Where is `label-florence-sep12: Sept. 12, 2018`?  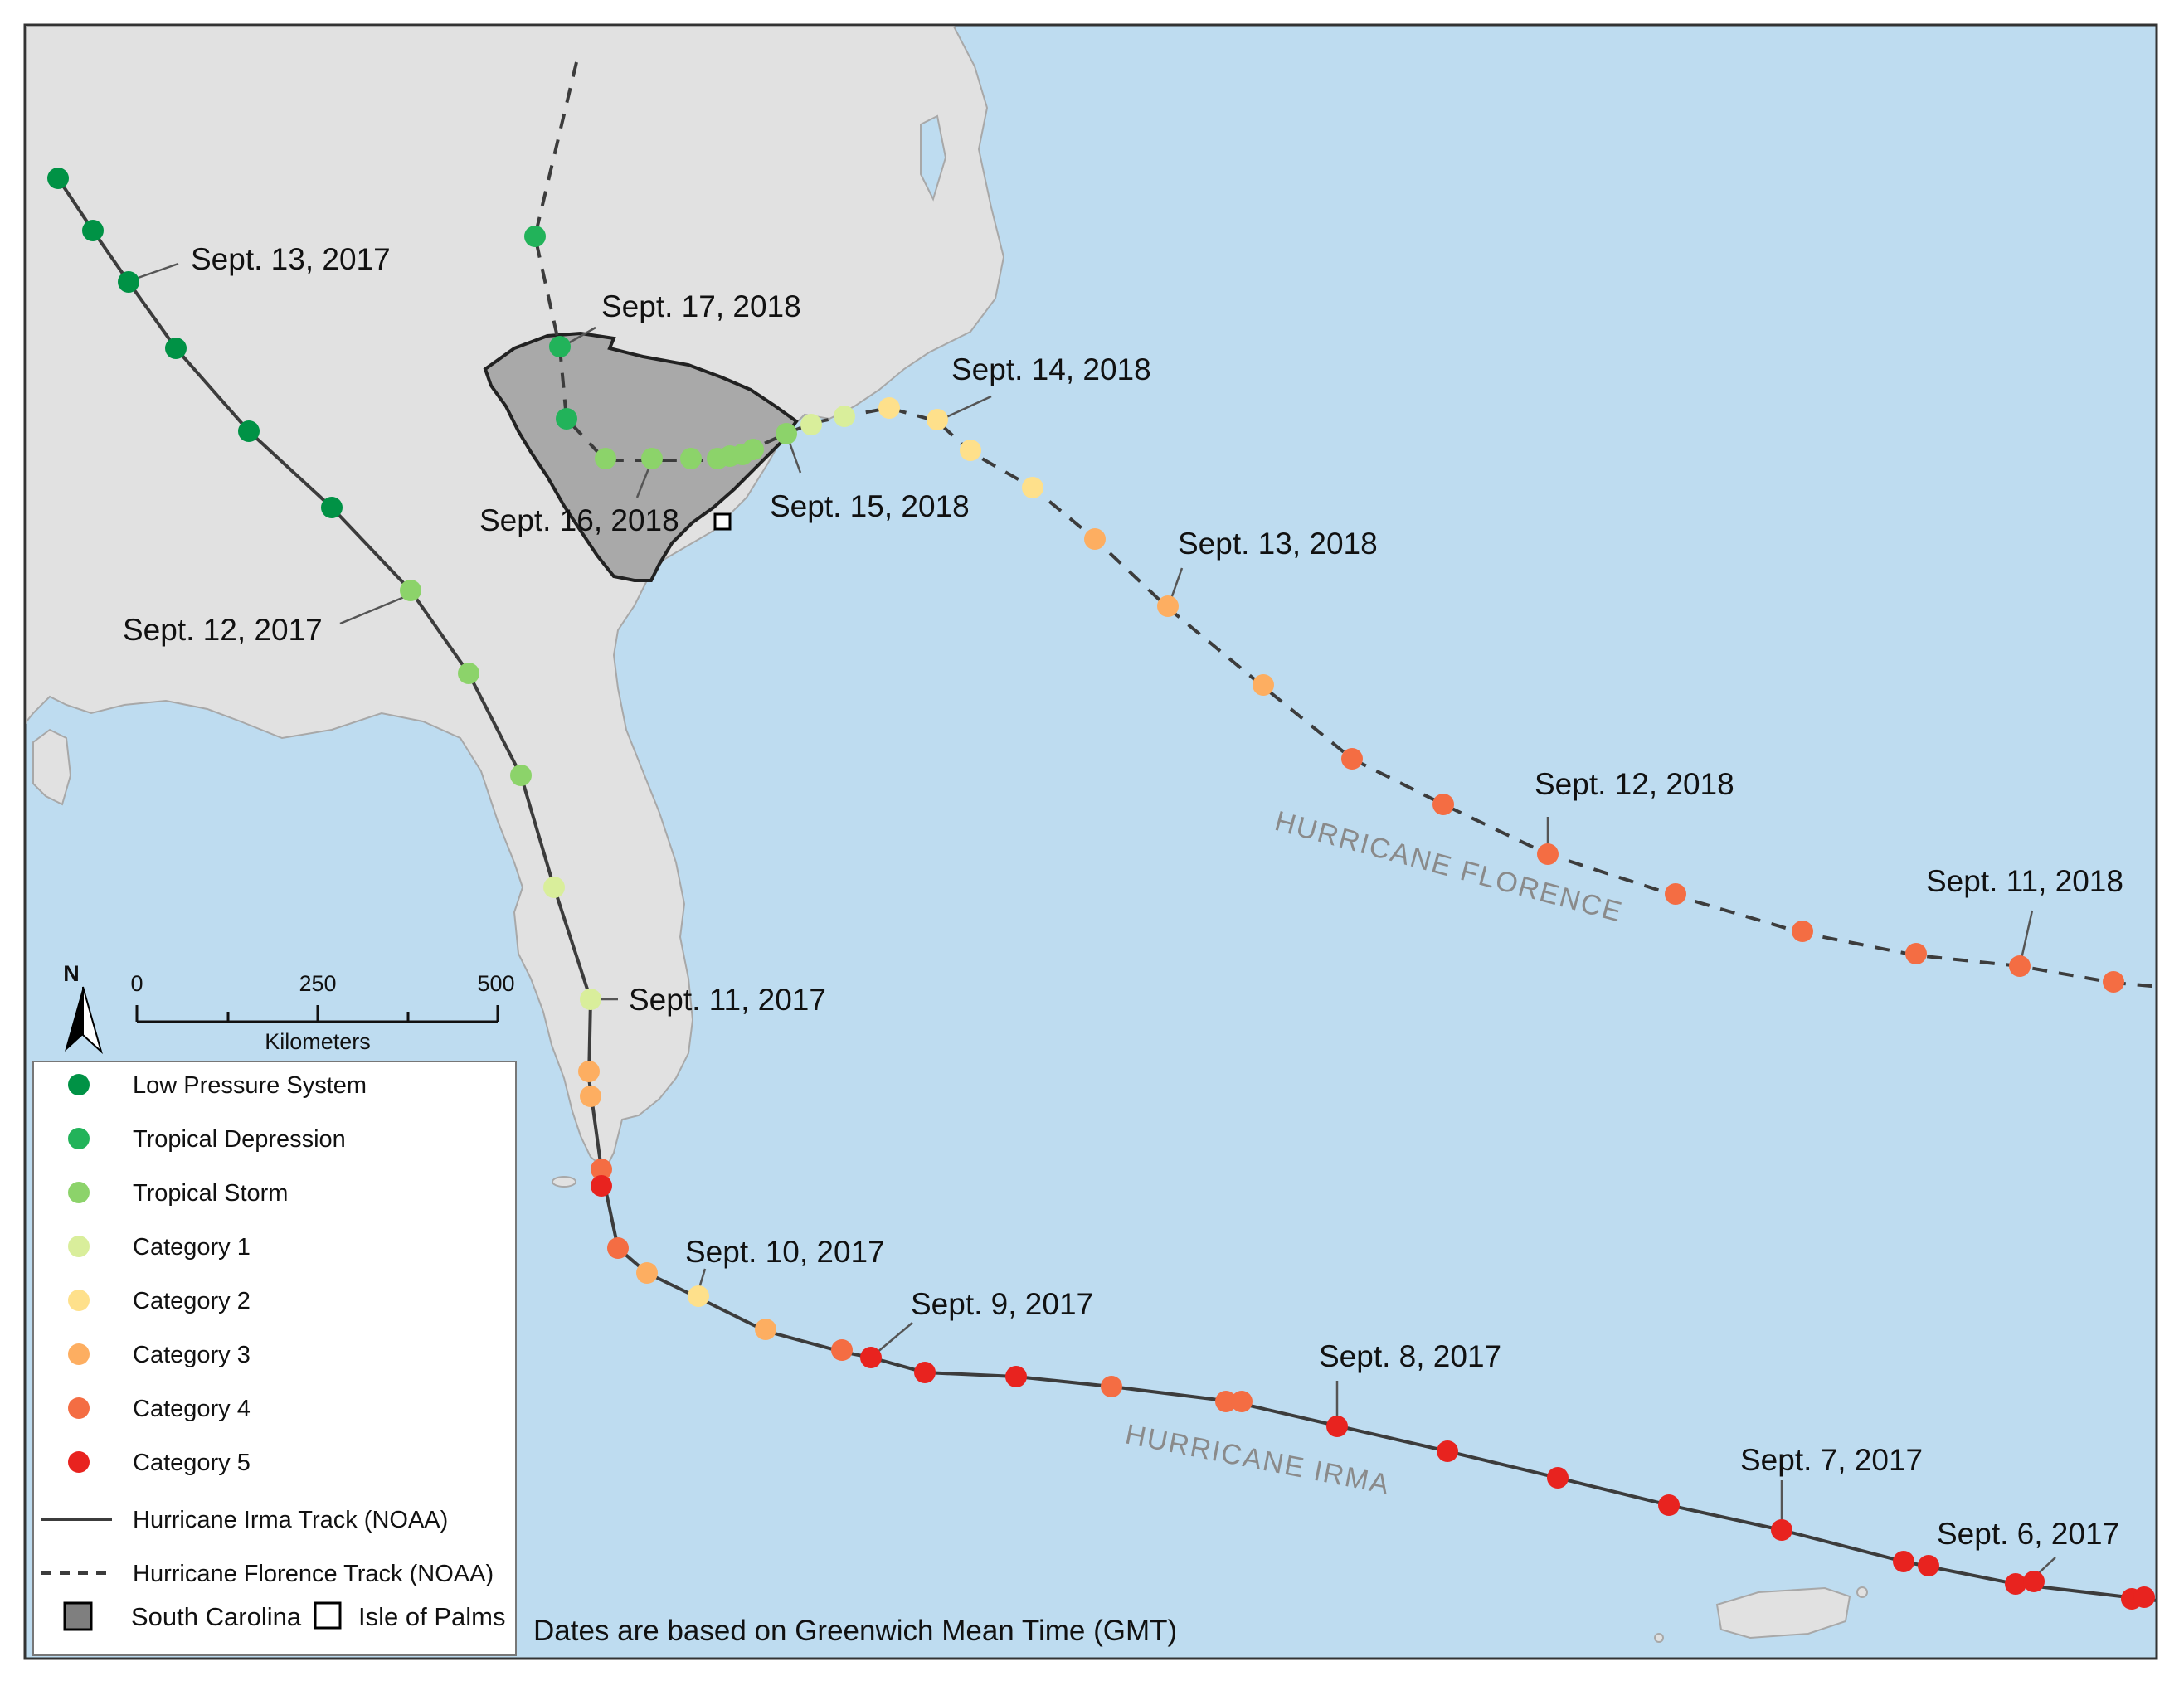 label-florence-sep12: Sept. 12, 2018 is located at coordinates (1634, 784).